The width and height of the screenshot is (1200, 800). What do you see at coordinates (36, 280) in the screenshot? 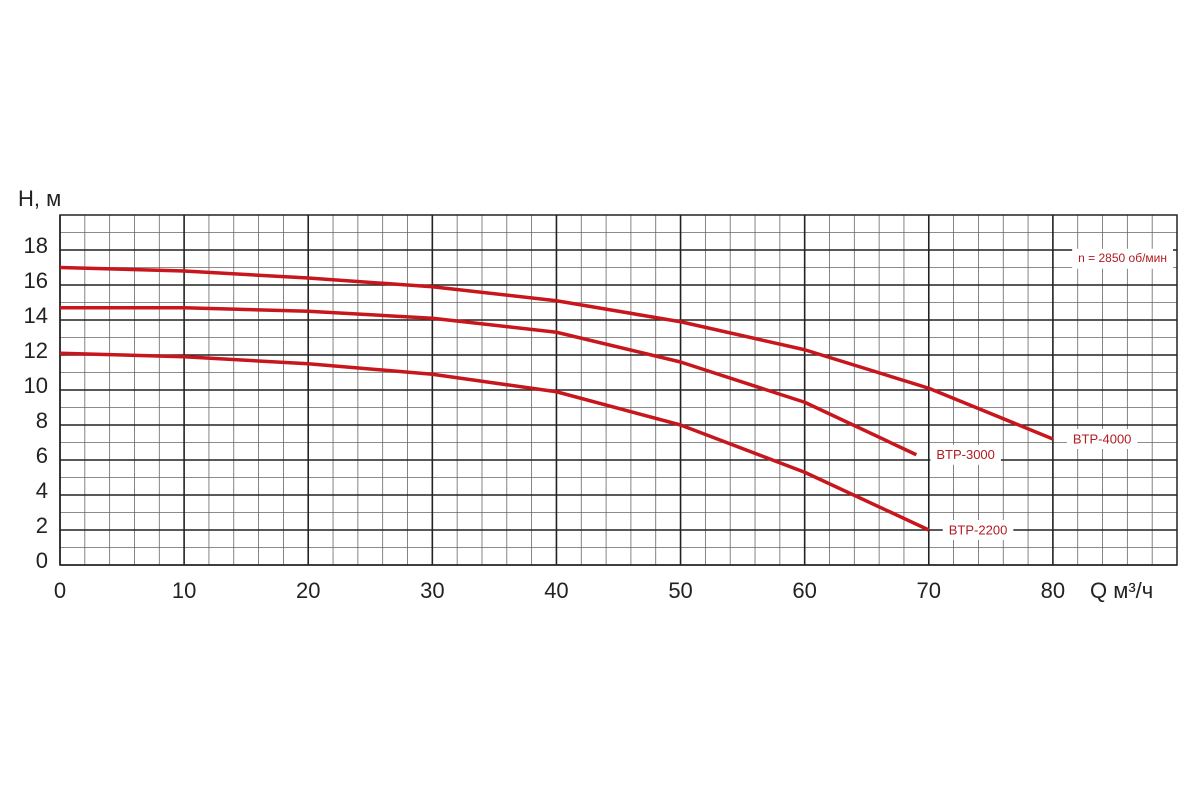
I see `y-tick-label: 16` at bounding box center [36, 280].